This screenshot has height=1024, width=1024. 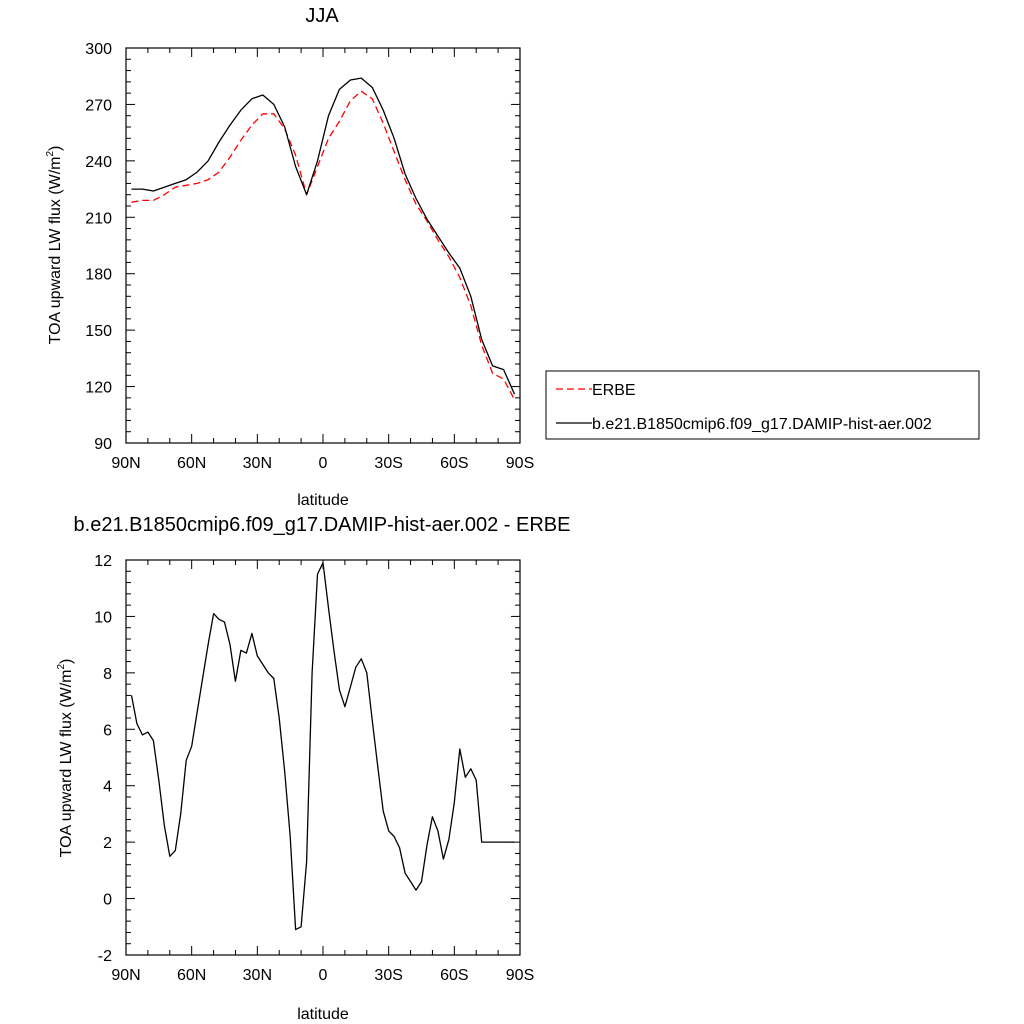 I want to click on bottom-chart-y-tick-label: 8, so click(x=107, y=674).